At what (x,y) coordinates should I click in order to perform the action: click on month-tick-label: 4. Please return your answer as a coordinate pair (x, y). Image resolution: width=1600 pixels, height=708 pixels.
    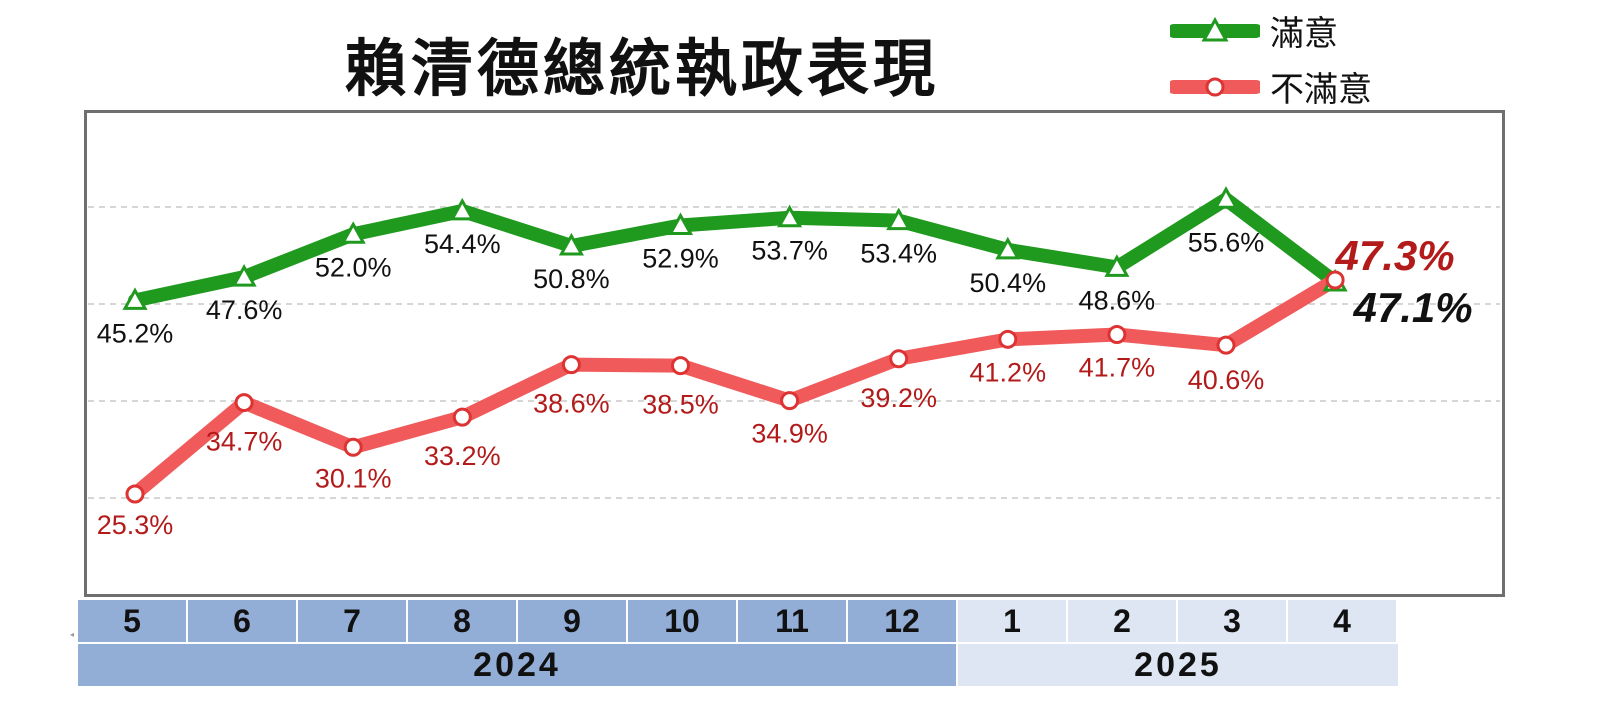
    Looking at the image, I should click on (1343, 621).